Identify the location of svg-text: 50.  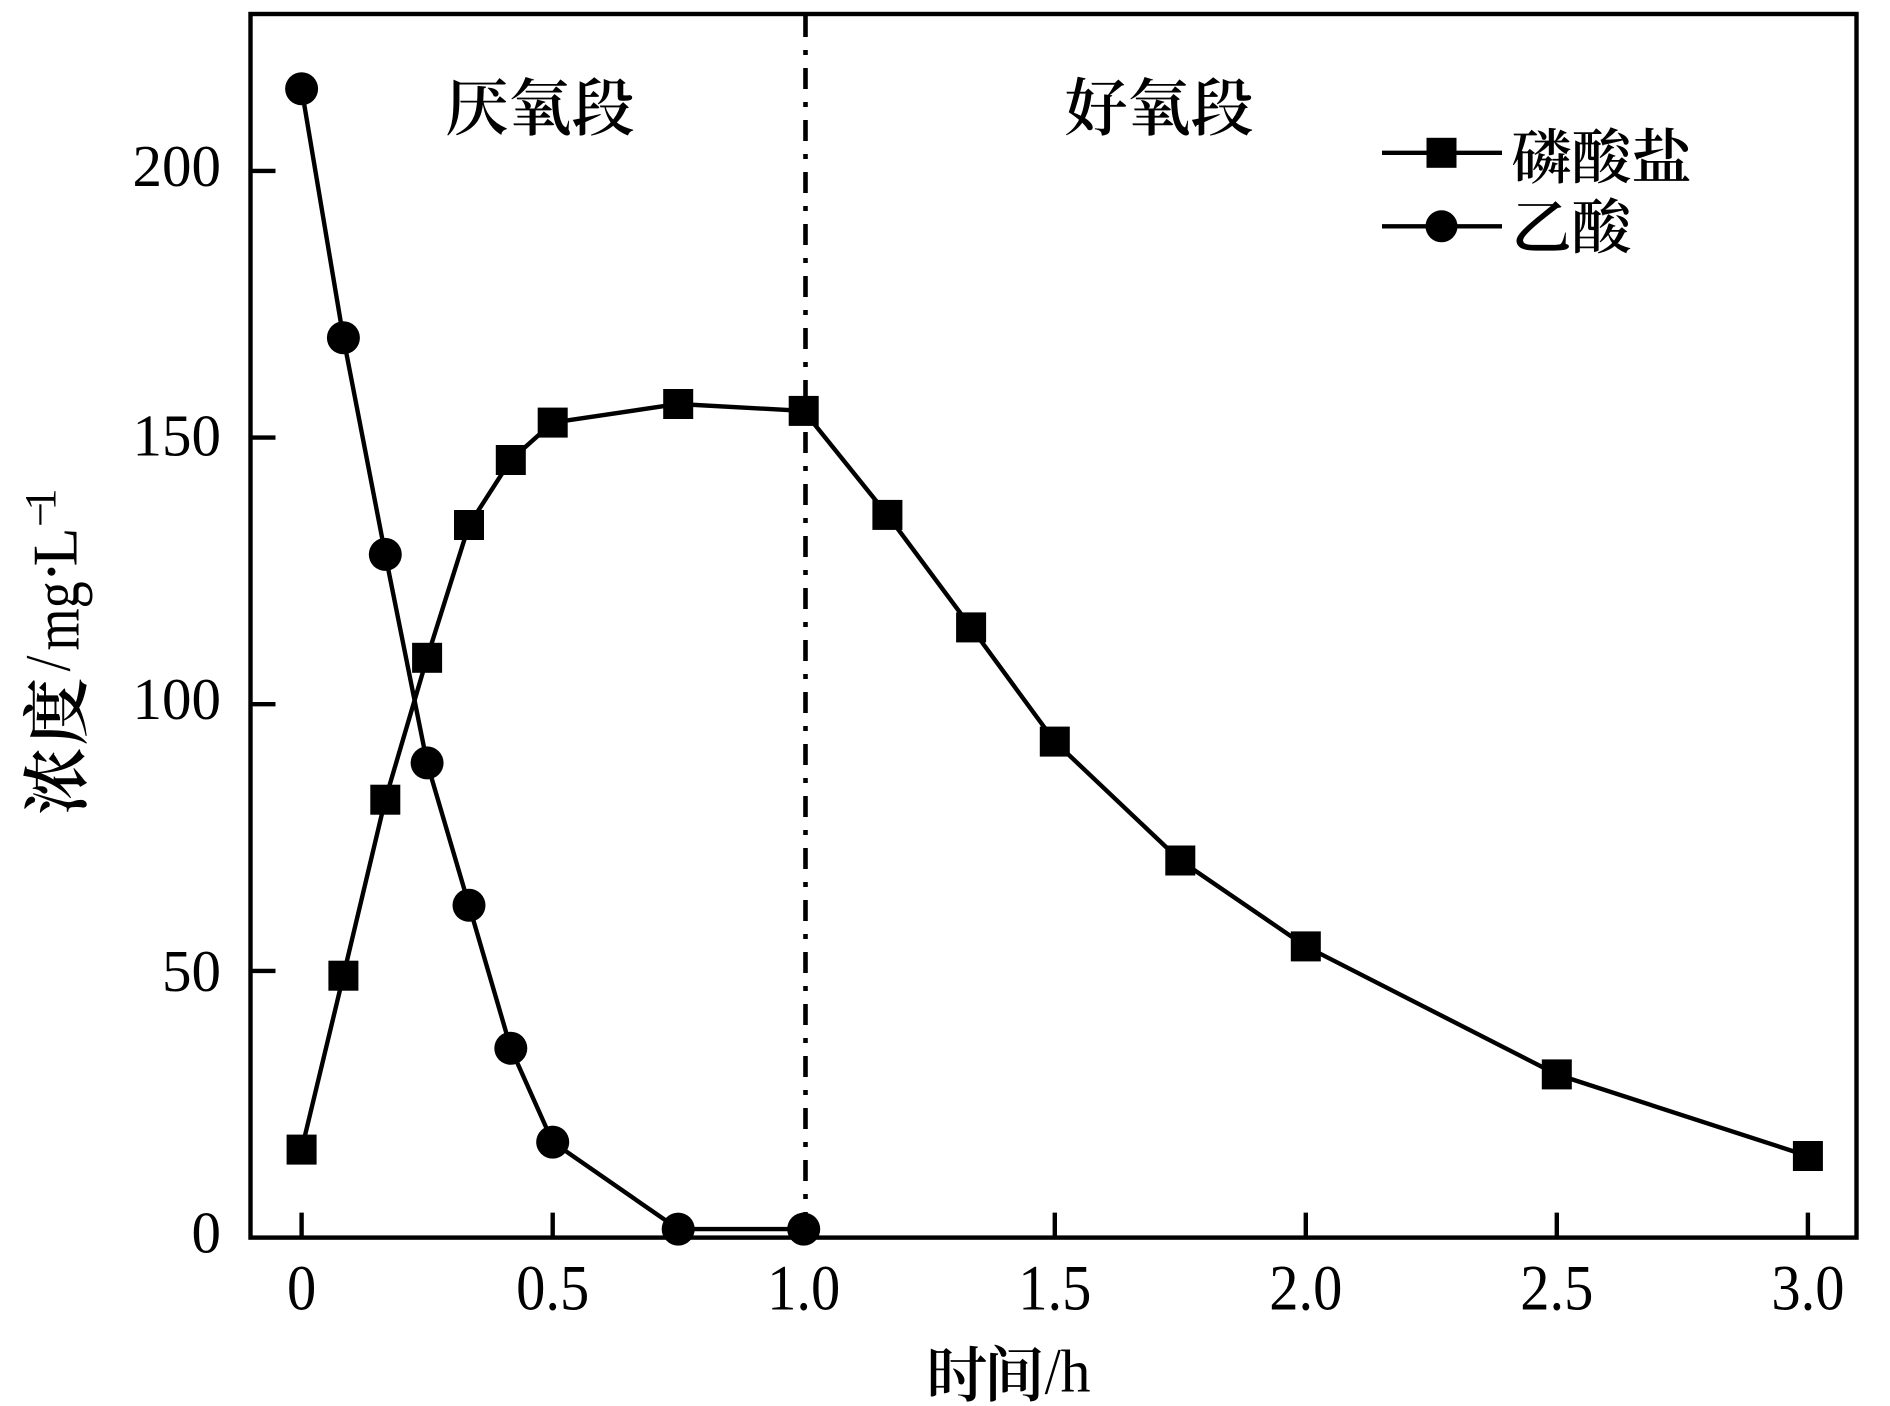
(191, 971).